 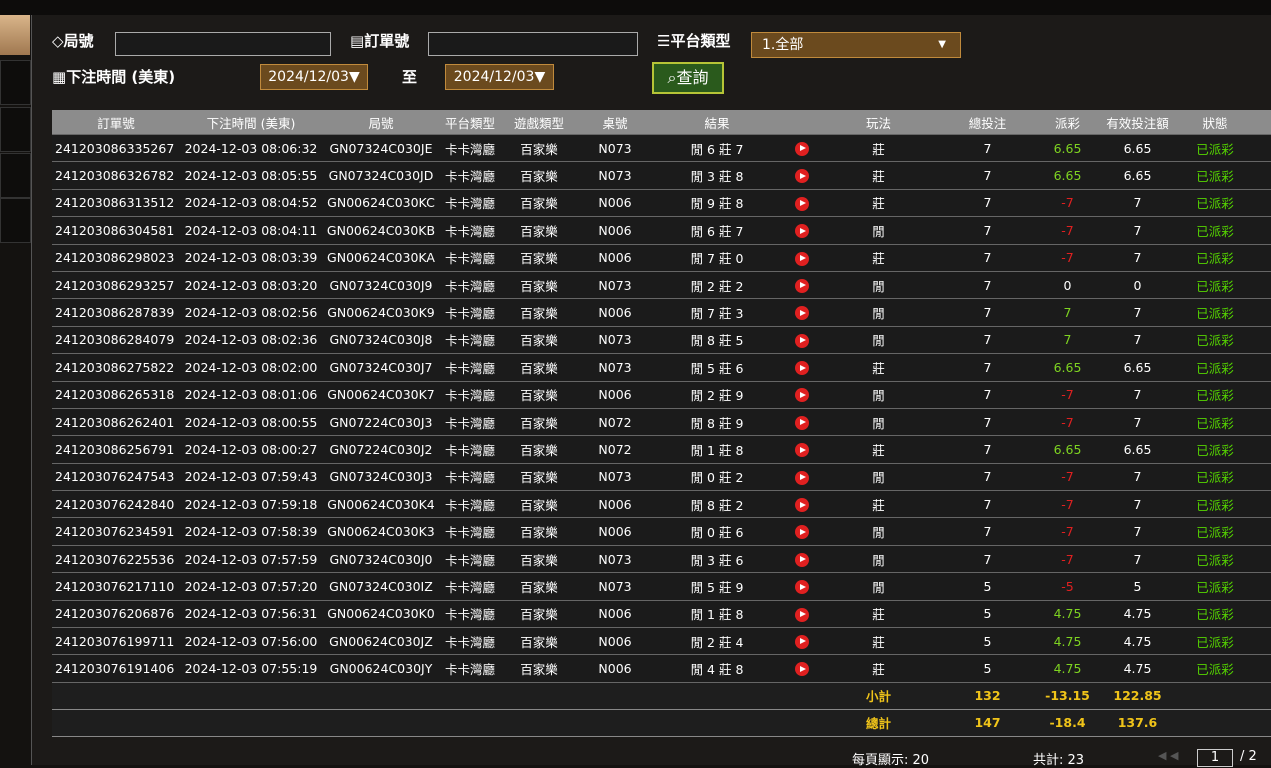 What do you see at coordinates (717, 477) in the screenshot?
I see `cell: 閒 0 莊 2` at bounding box center [717, 477].